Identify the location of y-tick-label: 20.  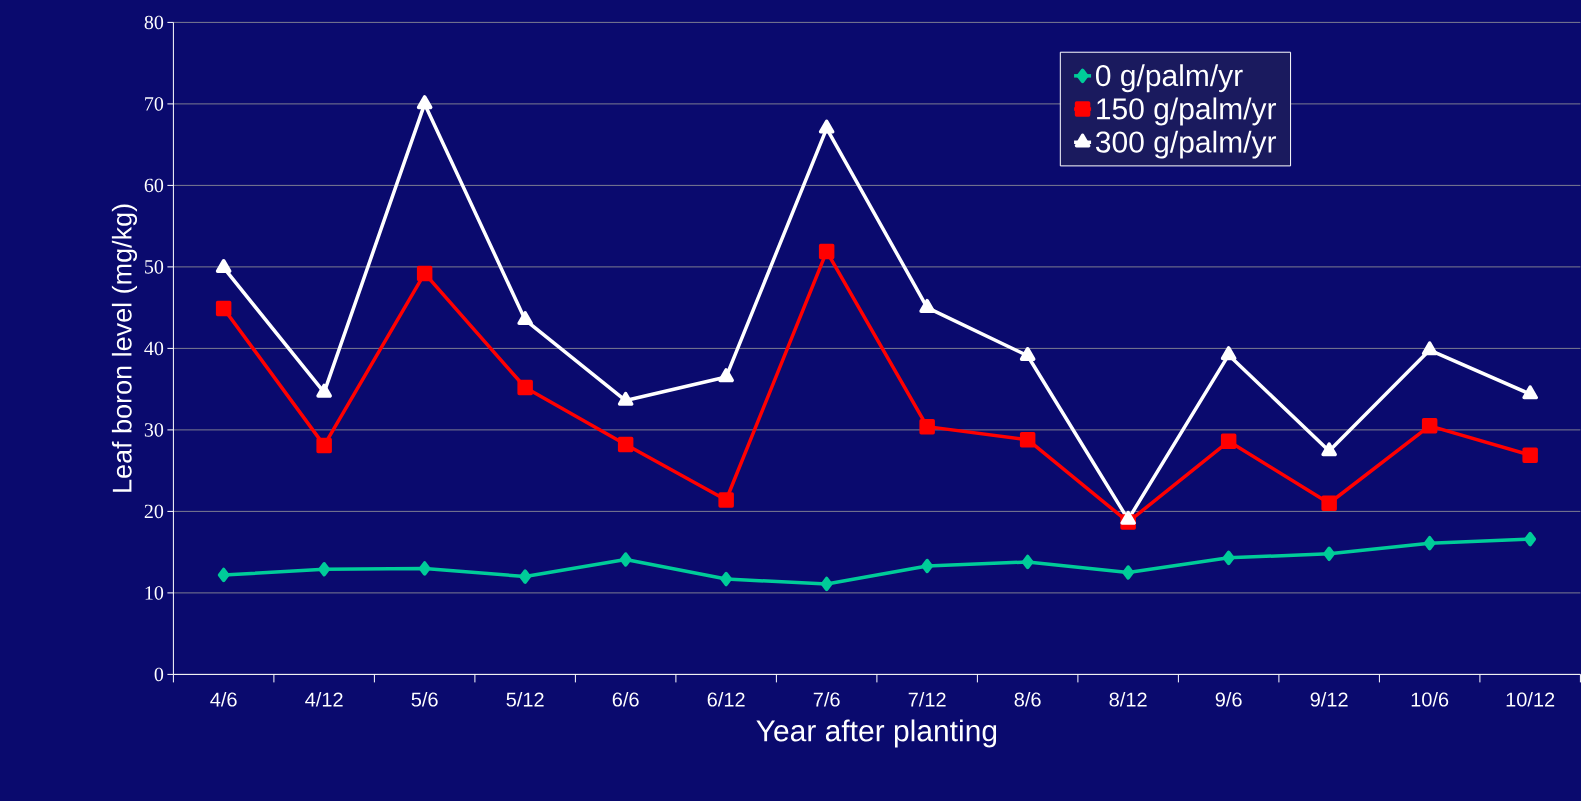
(154, 511).